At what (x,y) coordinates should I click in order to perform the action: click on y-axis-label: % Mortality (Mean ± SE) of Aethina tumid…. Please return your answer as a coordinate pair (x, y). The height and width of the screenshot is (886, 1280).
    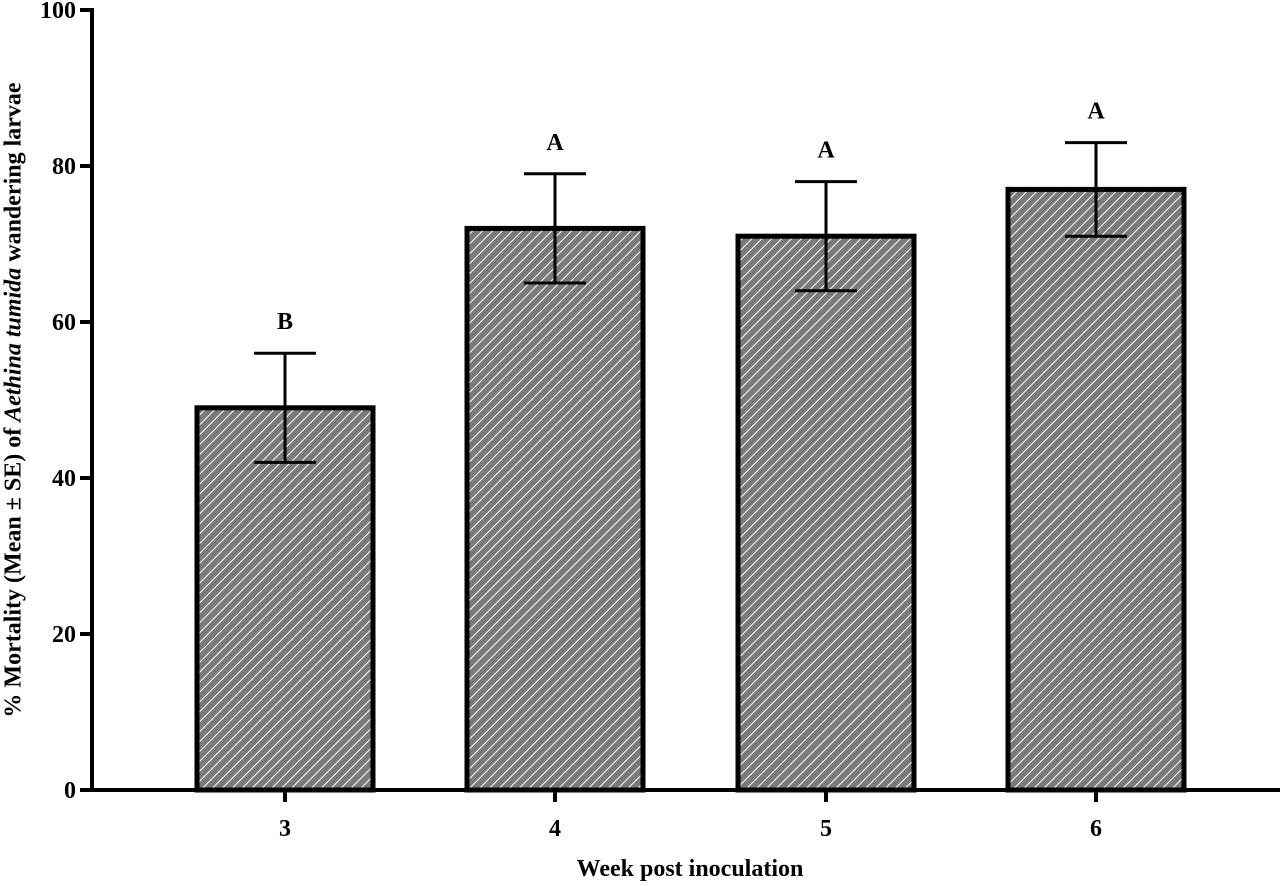
    Looking at the image, I should click on (13, 400).